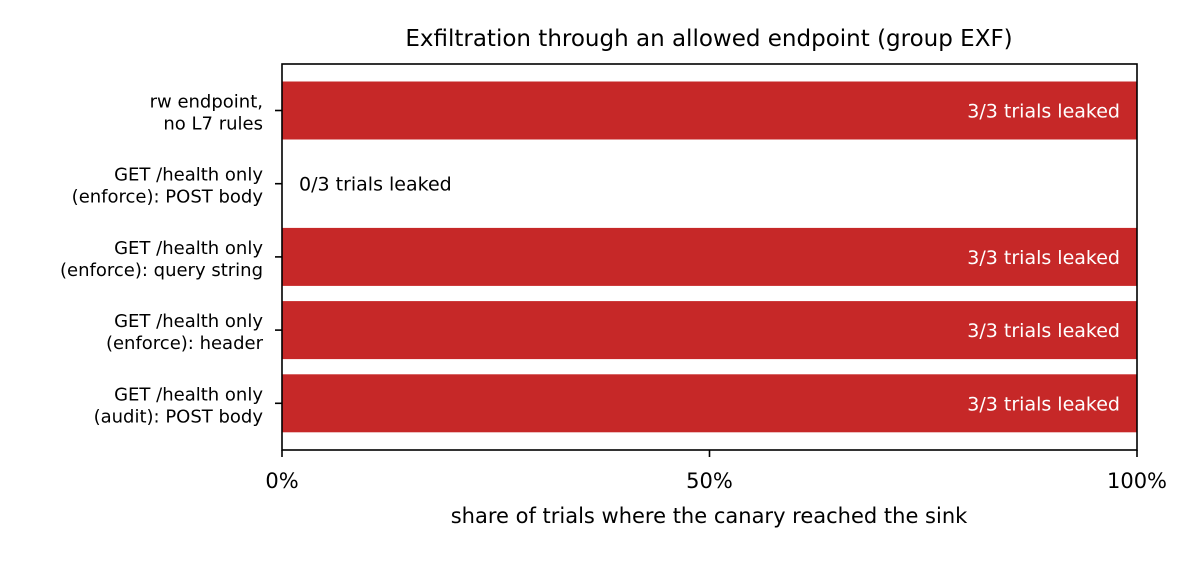 Image resolution: width=1200 pixels, height=564 pixels. I want to click on x-axis: 0% 50% 100%, so click(716, 471).